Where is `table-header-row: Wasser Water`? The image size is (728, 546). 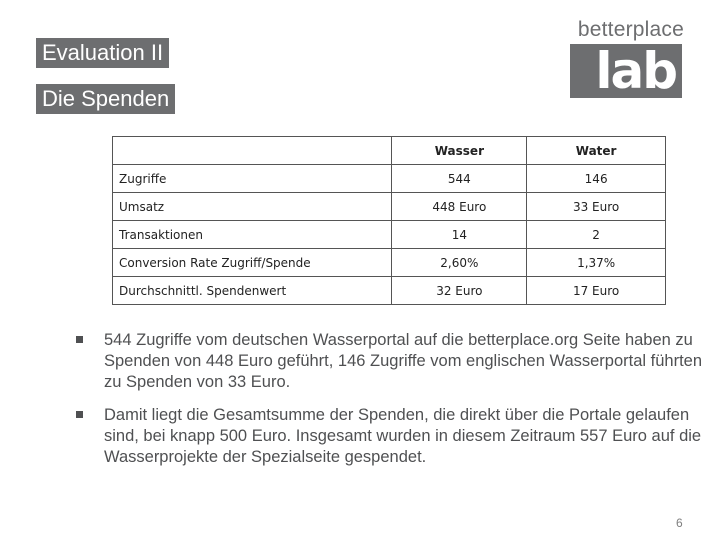 table-header-row: Wasser Water is located at coordinates (388, 150).